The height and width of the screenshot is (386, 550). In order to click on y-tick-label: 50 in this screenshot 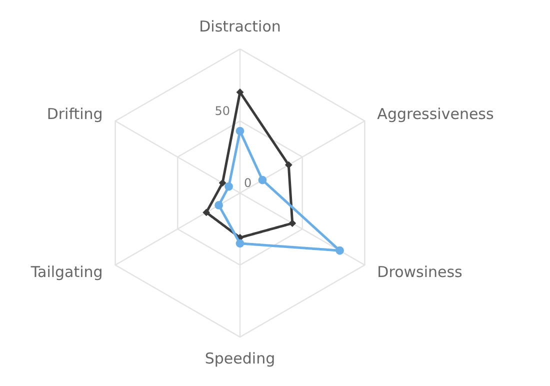, I will do `click(222, 111)`.